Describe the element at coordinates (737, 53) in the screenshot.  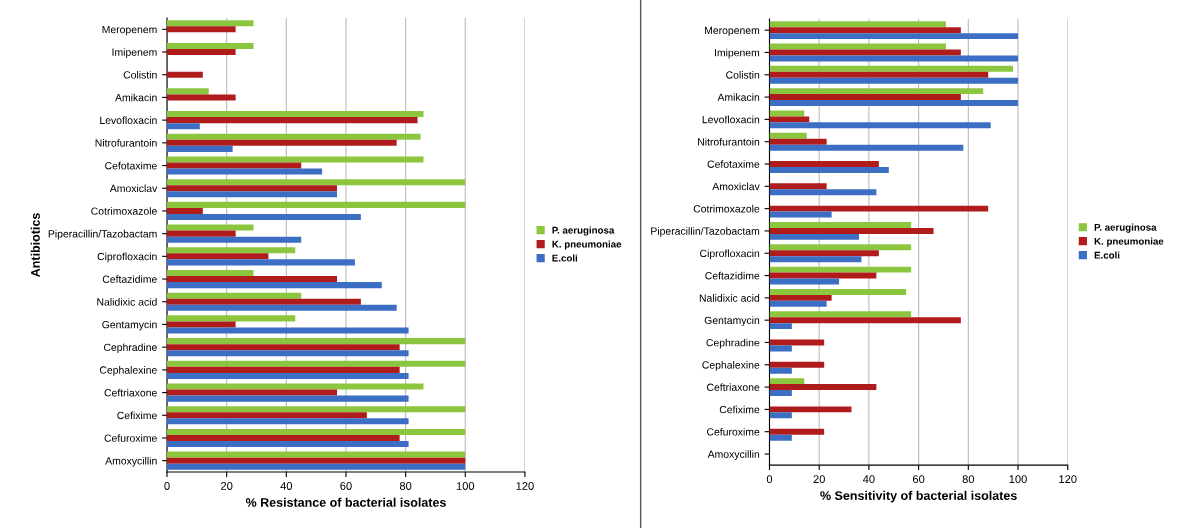
I see `y-tick-label: Imipenem` at that location.